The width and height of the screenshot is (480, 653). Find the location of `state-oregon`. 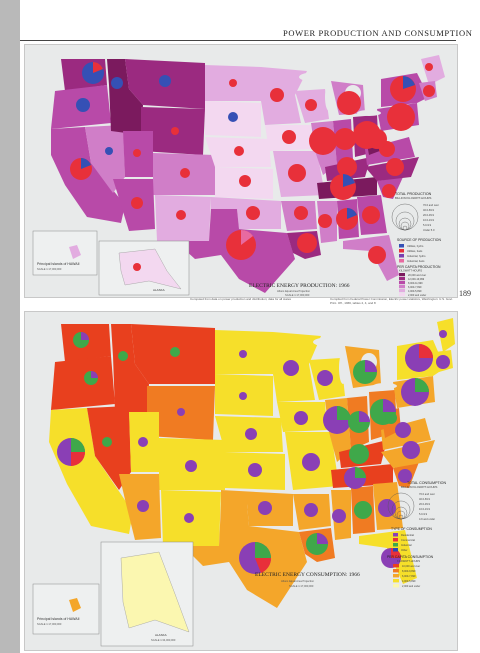

state-oregon is located at coordinates (83, 383).